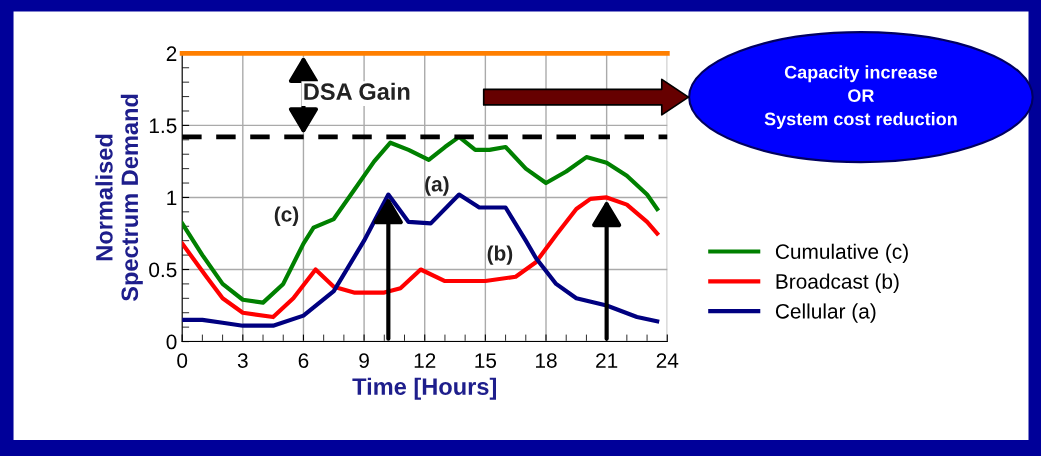 The width and height of the screenshot is (1041, 456). Describe the element at coordinates (286, 216) in the screenshot. I see `annotation: (c)` at that location.